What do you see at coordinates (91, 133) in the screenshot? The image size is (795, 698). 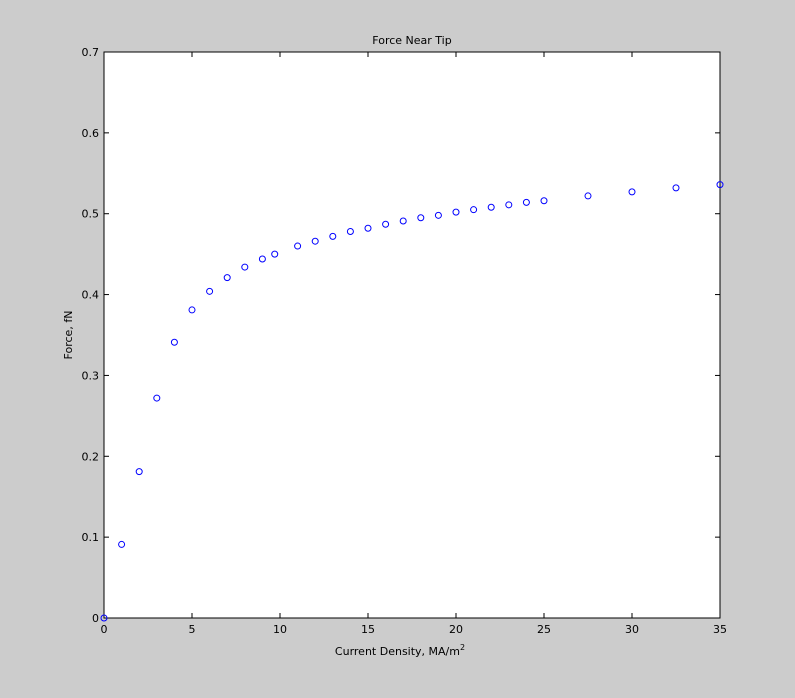 I see `y-tick-label: 0.6` at bounding box center [91, 133].